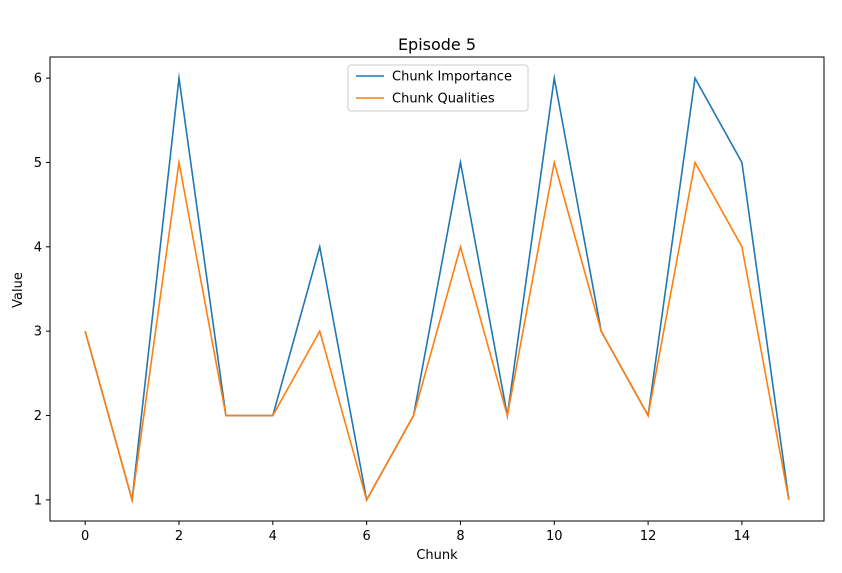 Image resolution: width=842 pixels, height=573 pixels. I want to click on x-tick-label: 6, so click(366, 536).